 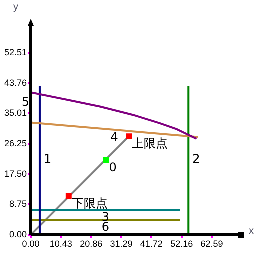 What do you see at coordinates (48, 159) in the screenshot?
I see `series-label: 1` at bounding box center [48, 159].